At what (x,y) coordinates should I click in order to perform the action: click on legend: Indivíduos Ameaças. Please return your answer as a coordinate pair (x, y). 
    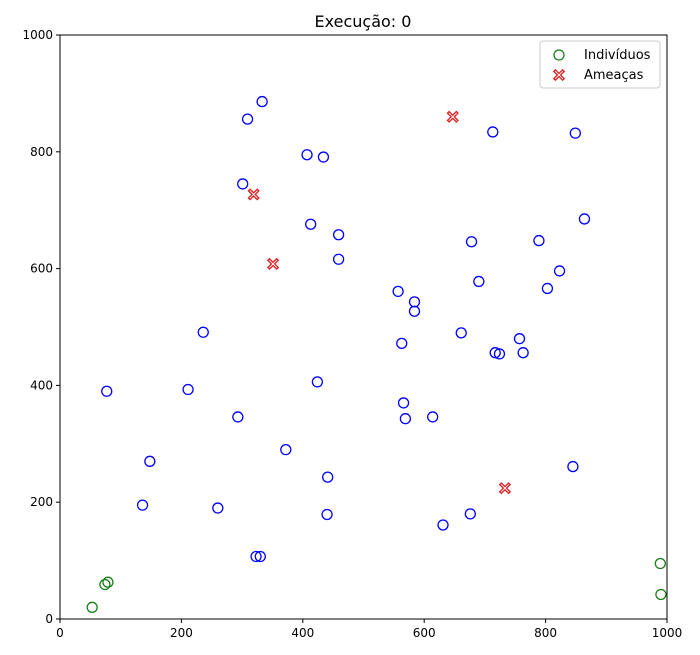
    Looking at the image, I should click on (600, 64).